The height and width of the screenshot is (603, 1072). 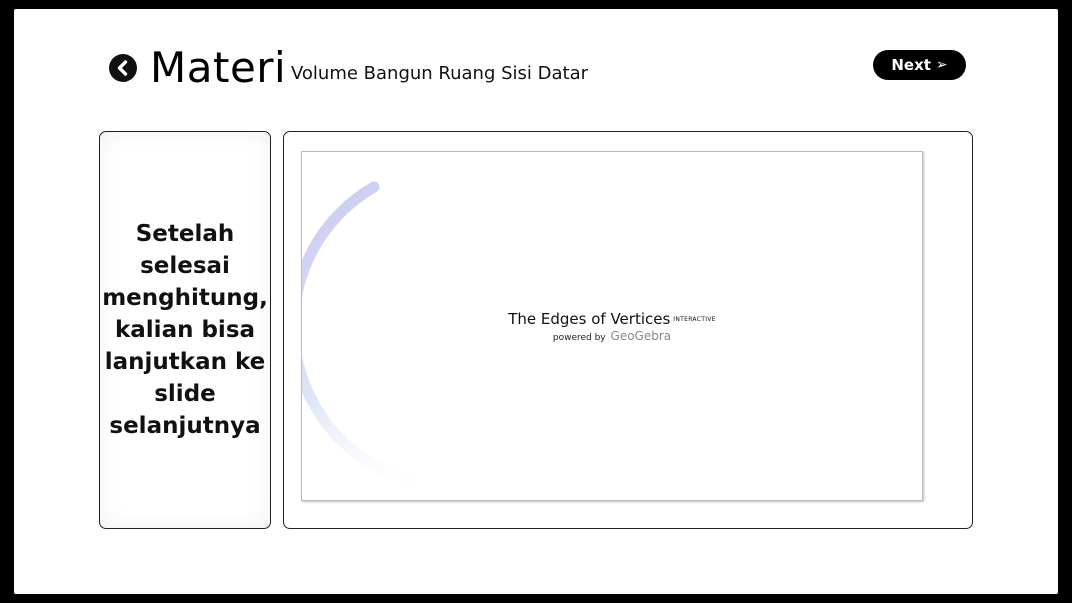 What do you see at coordinates (641, 336) in the screenshot?
I see `geogebra-logo: GeoGebra` at bounding box center [641, 336].